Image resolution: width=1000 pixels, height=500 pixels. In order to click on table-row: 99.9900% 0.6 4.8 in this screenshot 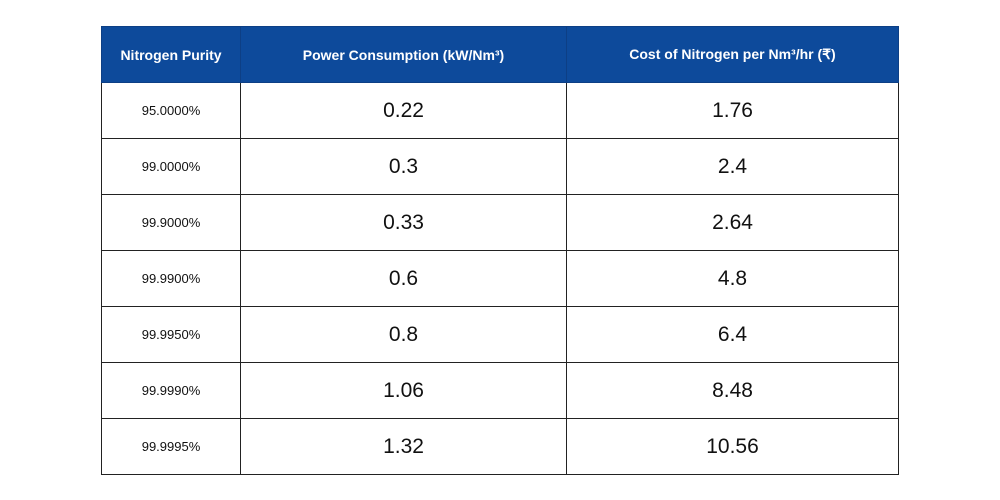, I will do `click(500, 278)`.